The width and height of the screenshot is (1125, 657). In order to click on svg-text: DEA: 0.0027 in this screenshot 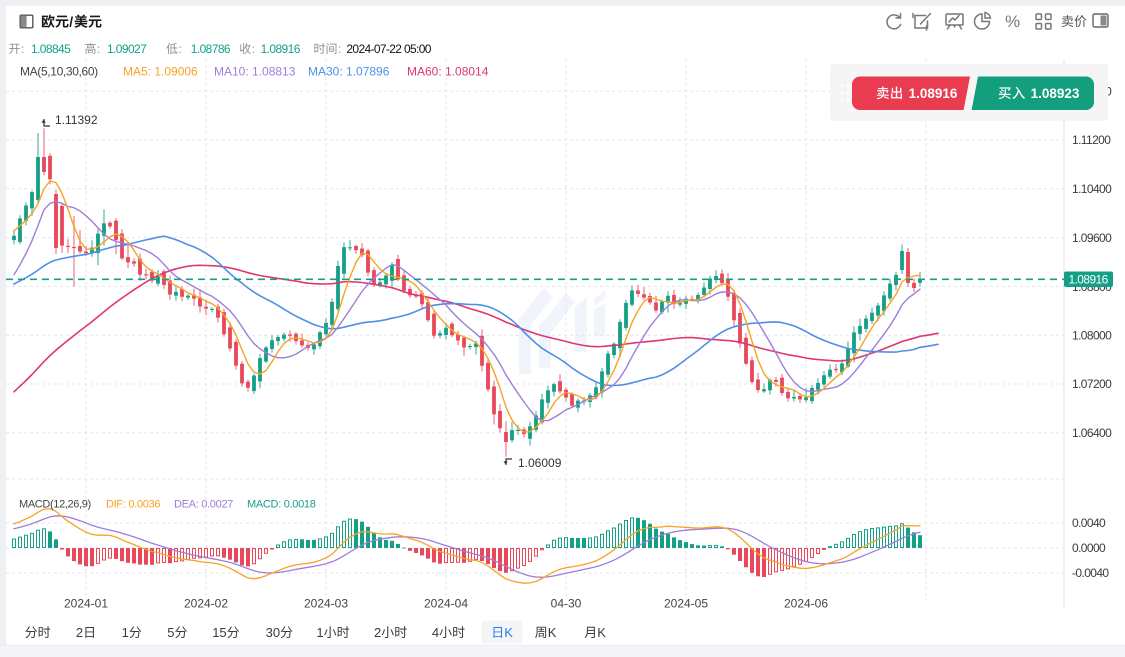, I will do `click(203, 505)`.